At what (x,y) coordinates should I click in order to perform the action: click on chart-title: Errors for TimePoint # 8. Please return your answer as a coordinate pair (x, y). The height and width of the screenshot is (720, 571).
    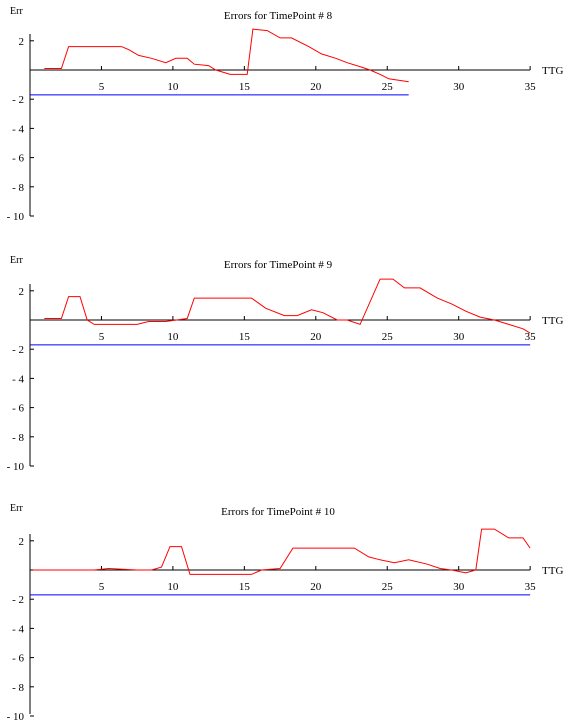
    Looking at the image, I should click on (278, 16).